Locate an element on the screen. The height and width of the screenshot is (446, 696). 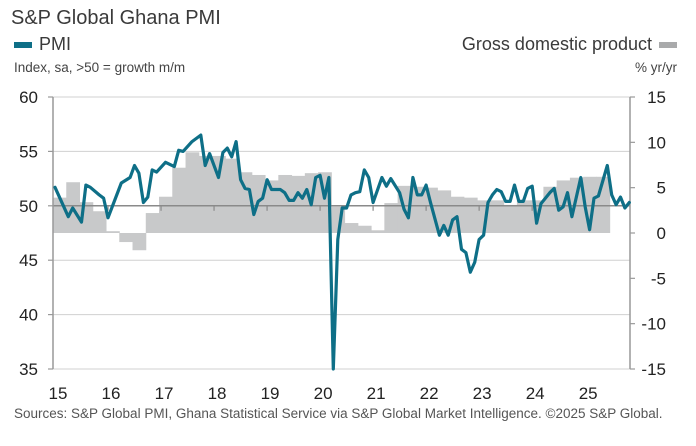
right-tick-label: -10 is located at coordinates (653, 324).